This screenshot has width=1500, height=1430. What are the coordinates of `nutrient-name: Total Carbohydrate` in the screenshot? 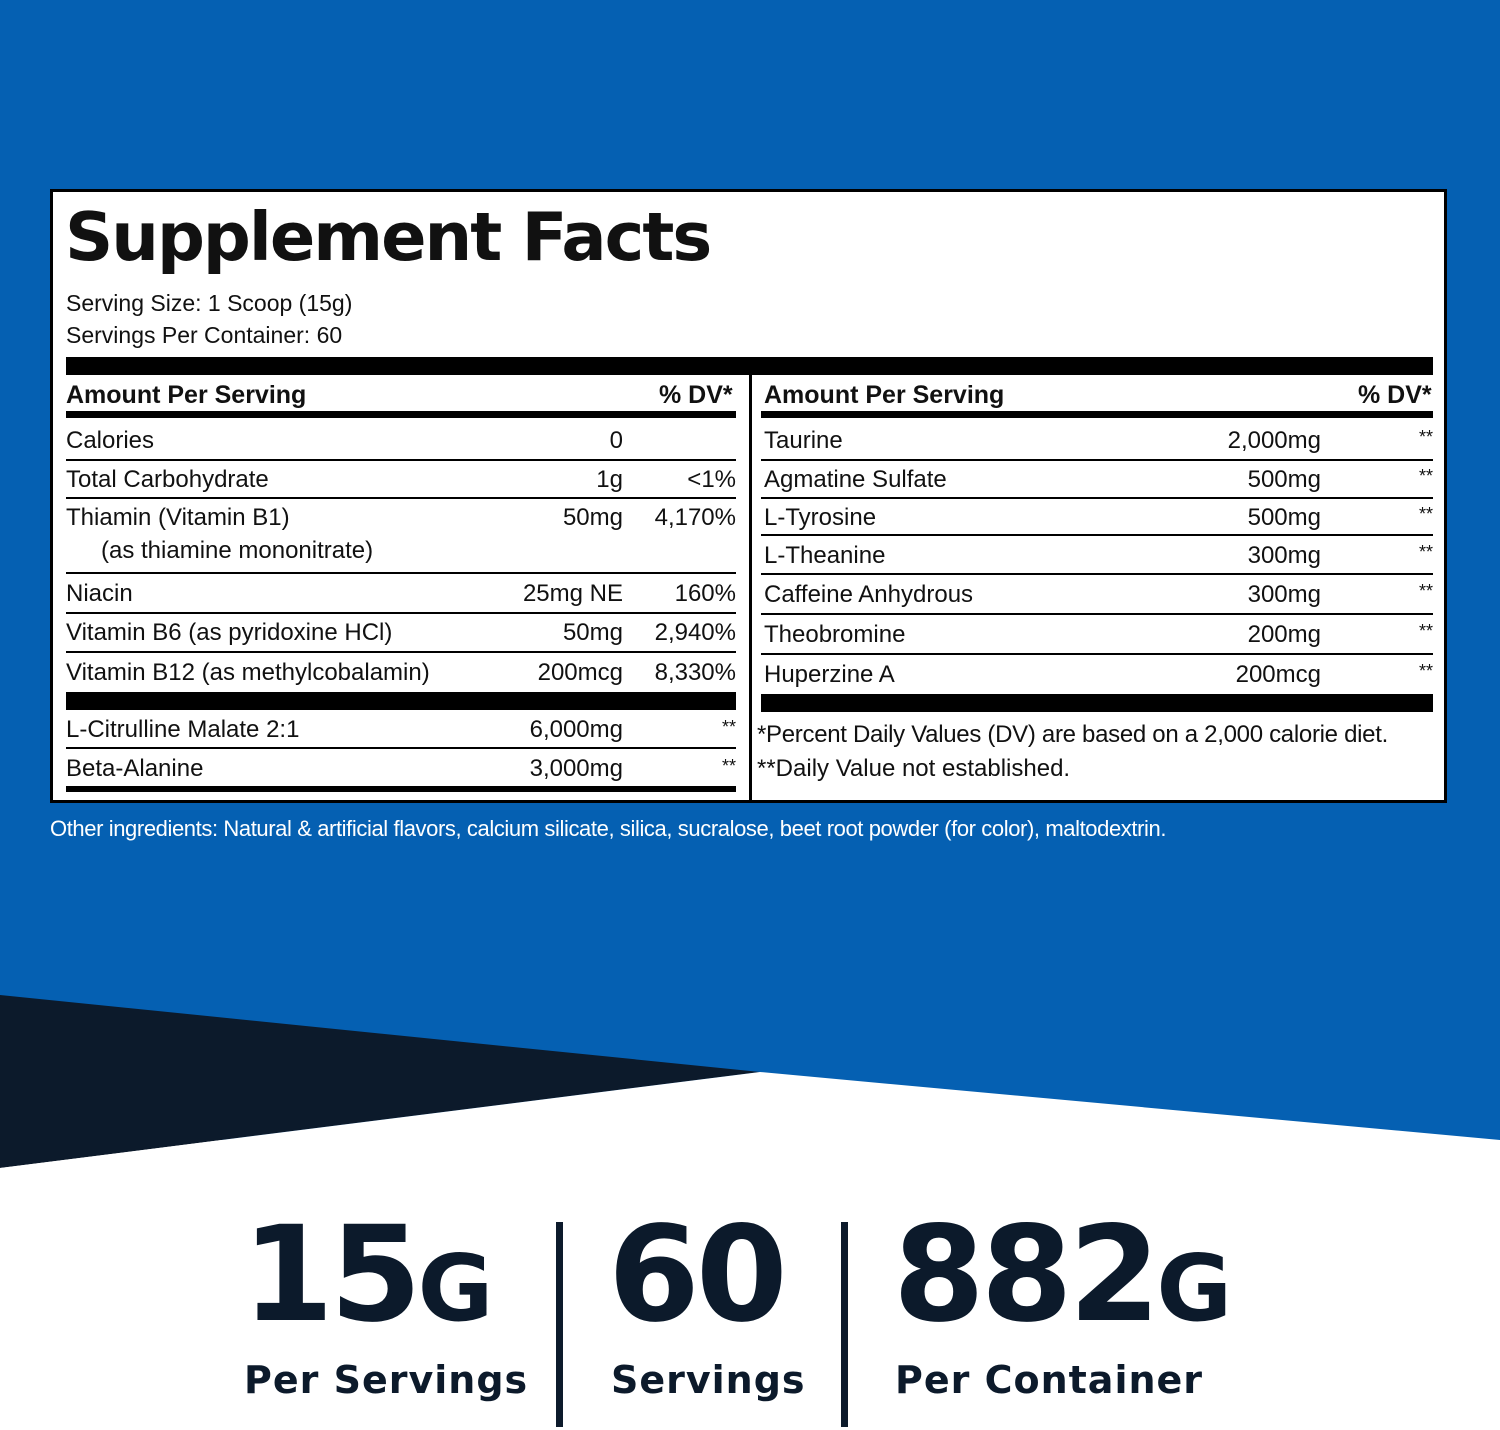 It's located at (167, 479).